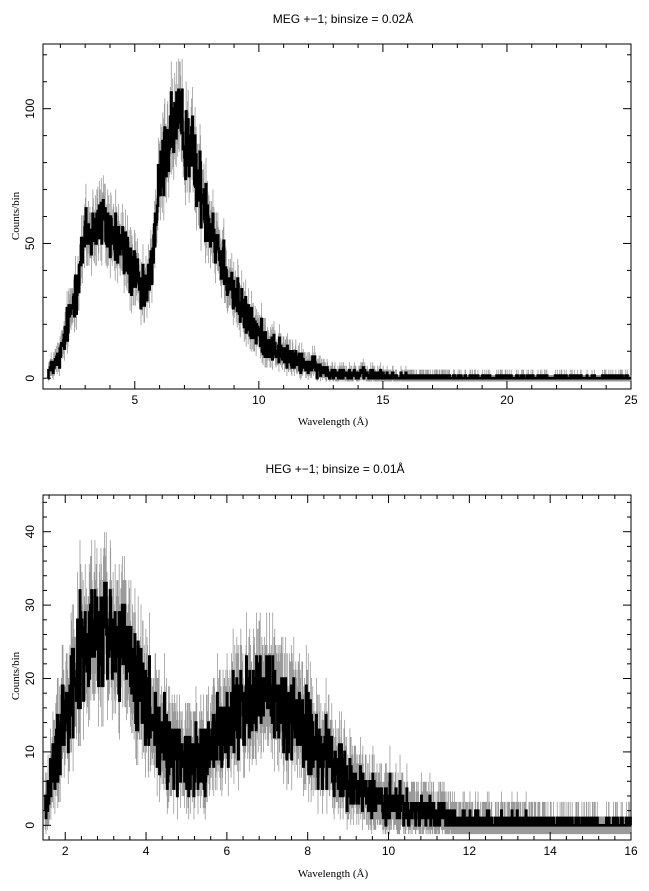  Describe the element at coordinates (146, 851) in the screenshot. I see `heg-x-tick-label: 4` at that location.